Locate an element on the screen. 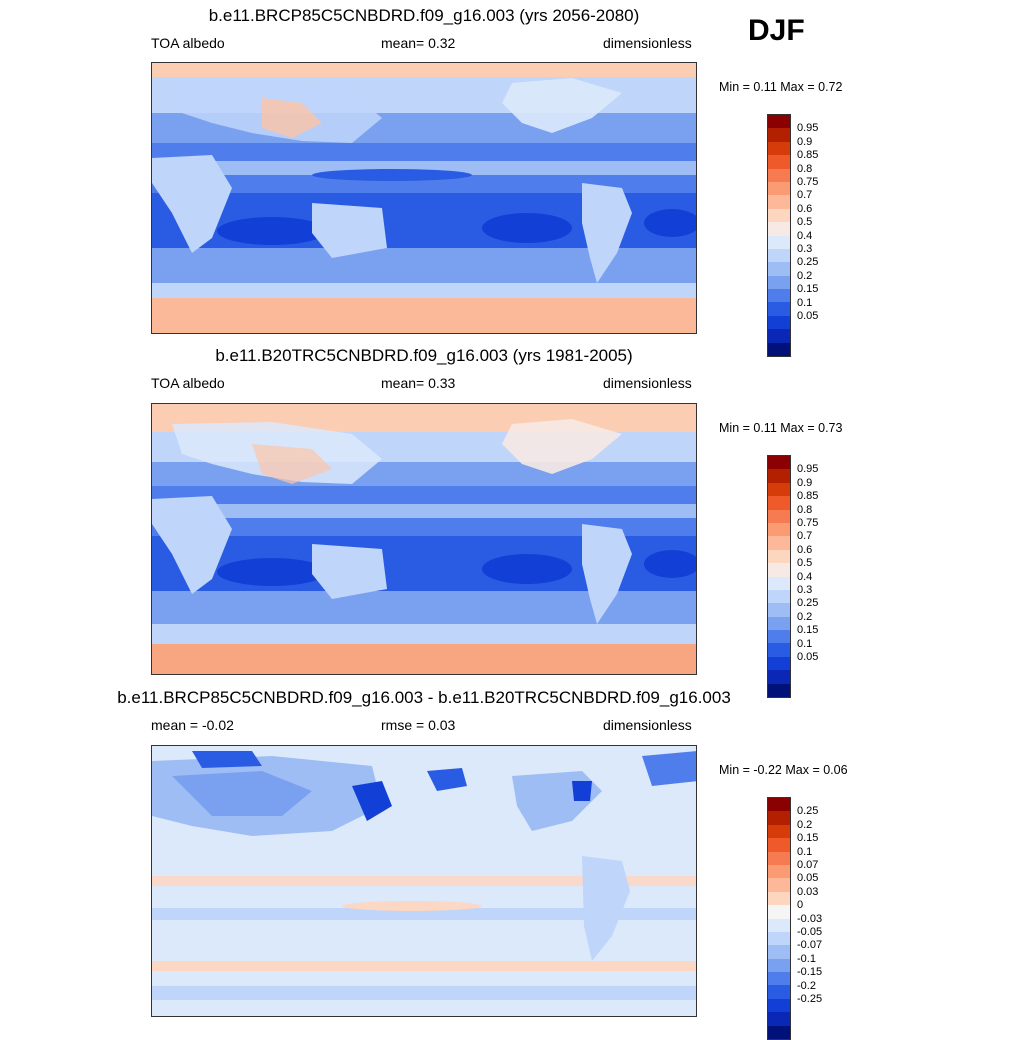 The width and height of the screenshot is (1024, 1040). colorbar-tick-label: 0.75 is located at coordinates (808, 182).